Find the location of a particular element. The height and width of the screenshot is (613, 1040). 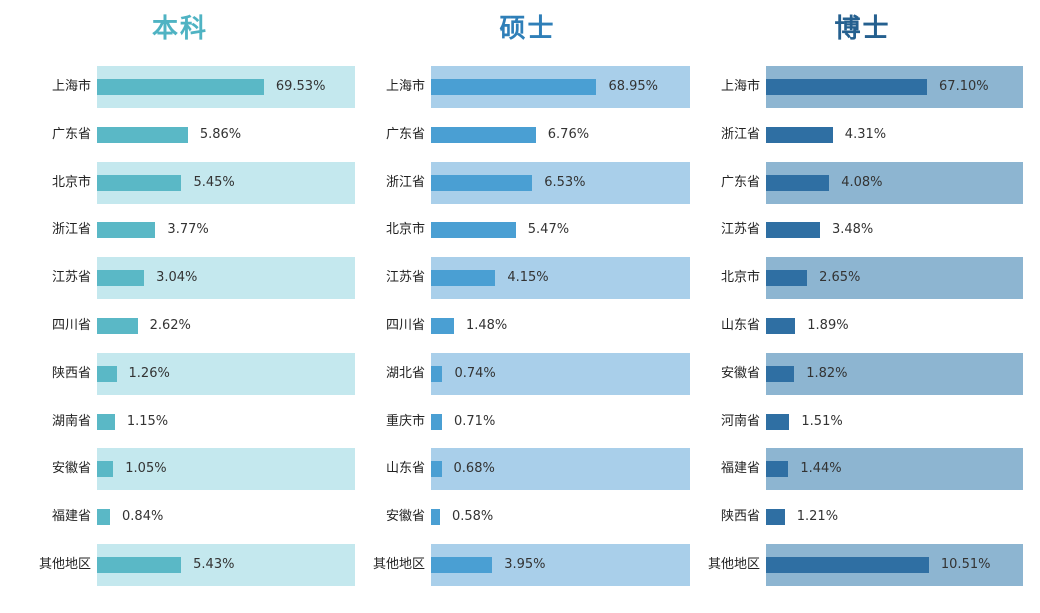

bar-row: 河南省 1.51% is located at coordinates (862, 422).